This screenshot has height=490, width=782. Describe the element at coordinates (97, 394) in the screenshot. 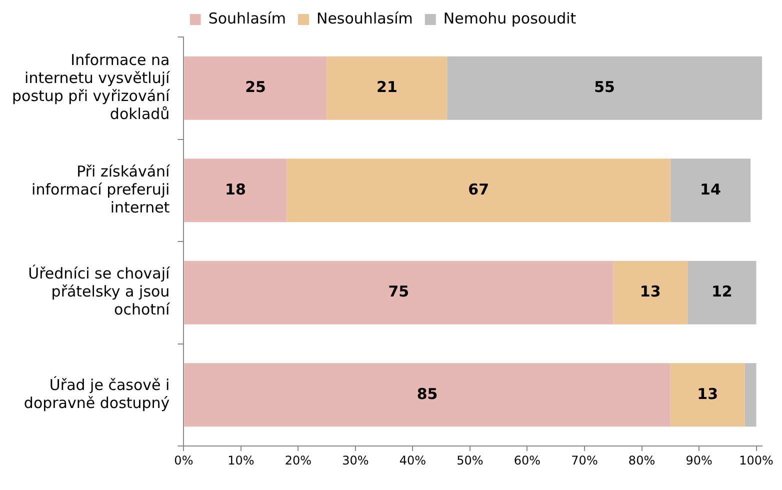

I see `y-tick-label: Úřad je časově i dopravně dostupný` at that location.